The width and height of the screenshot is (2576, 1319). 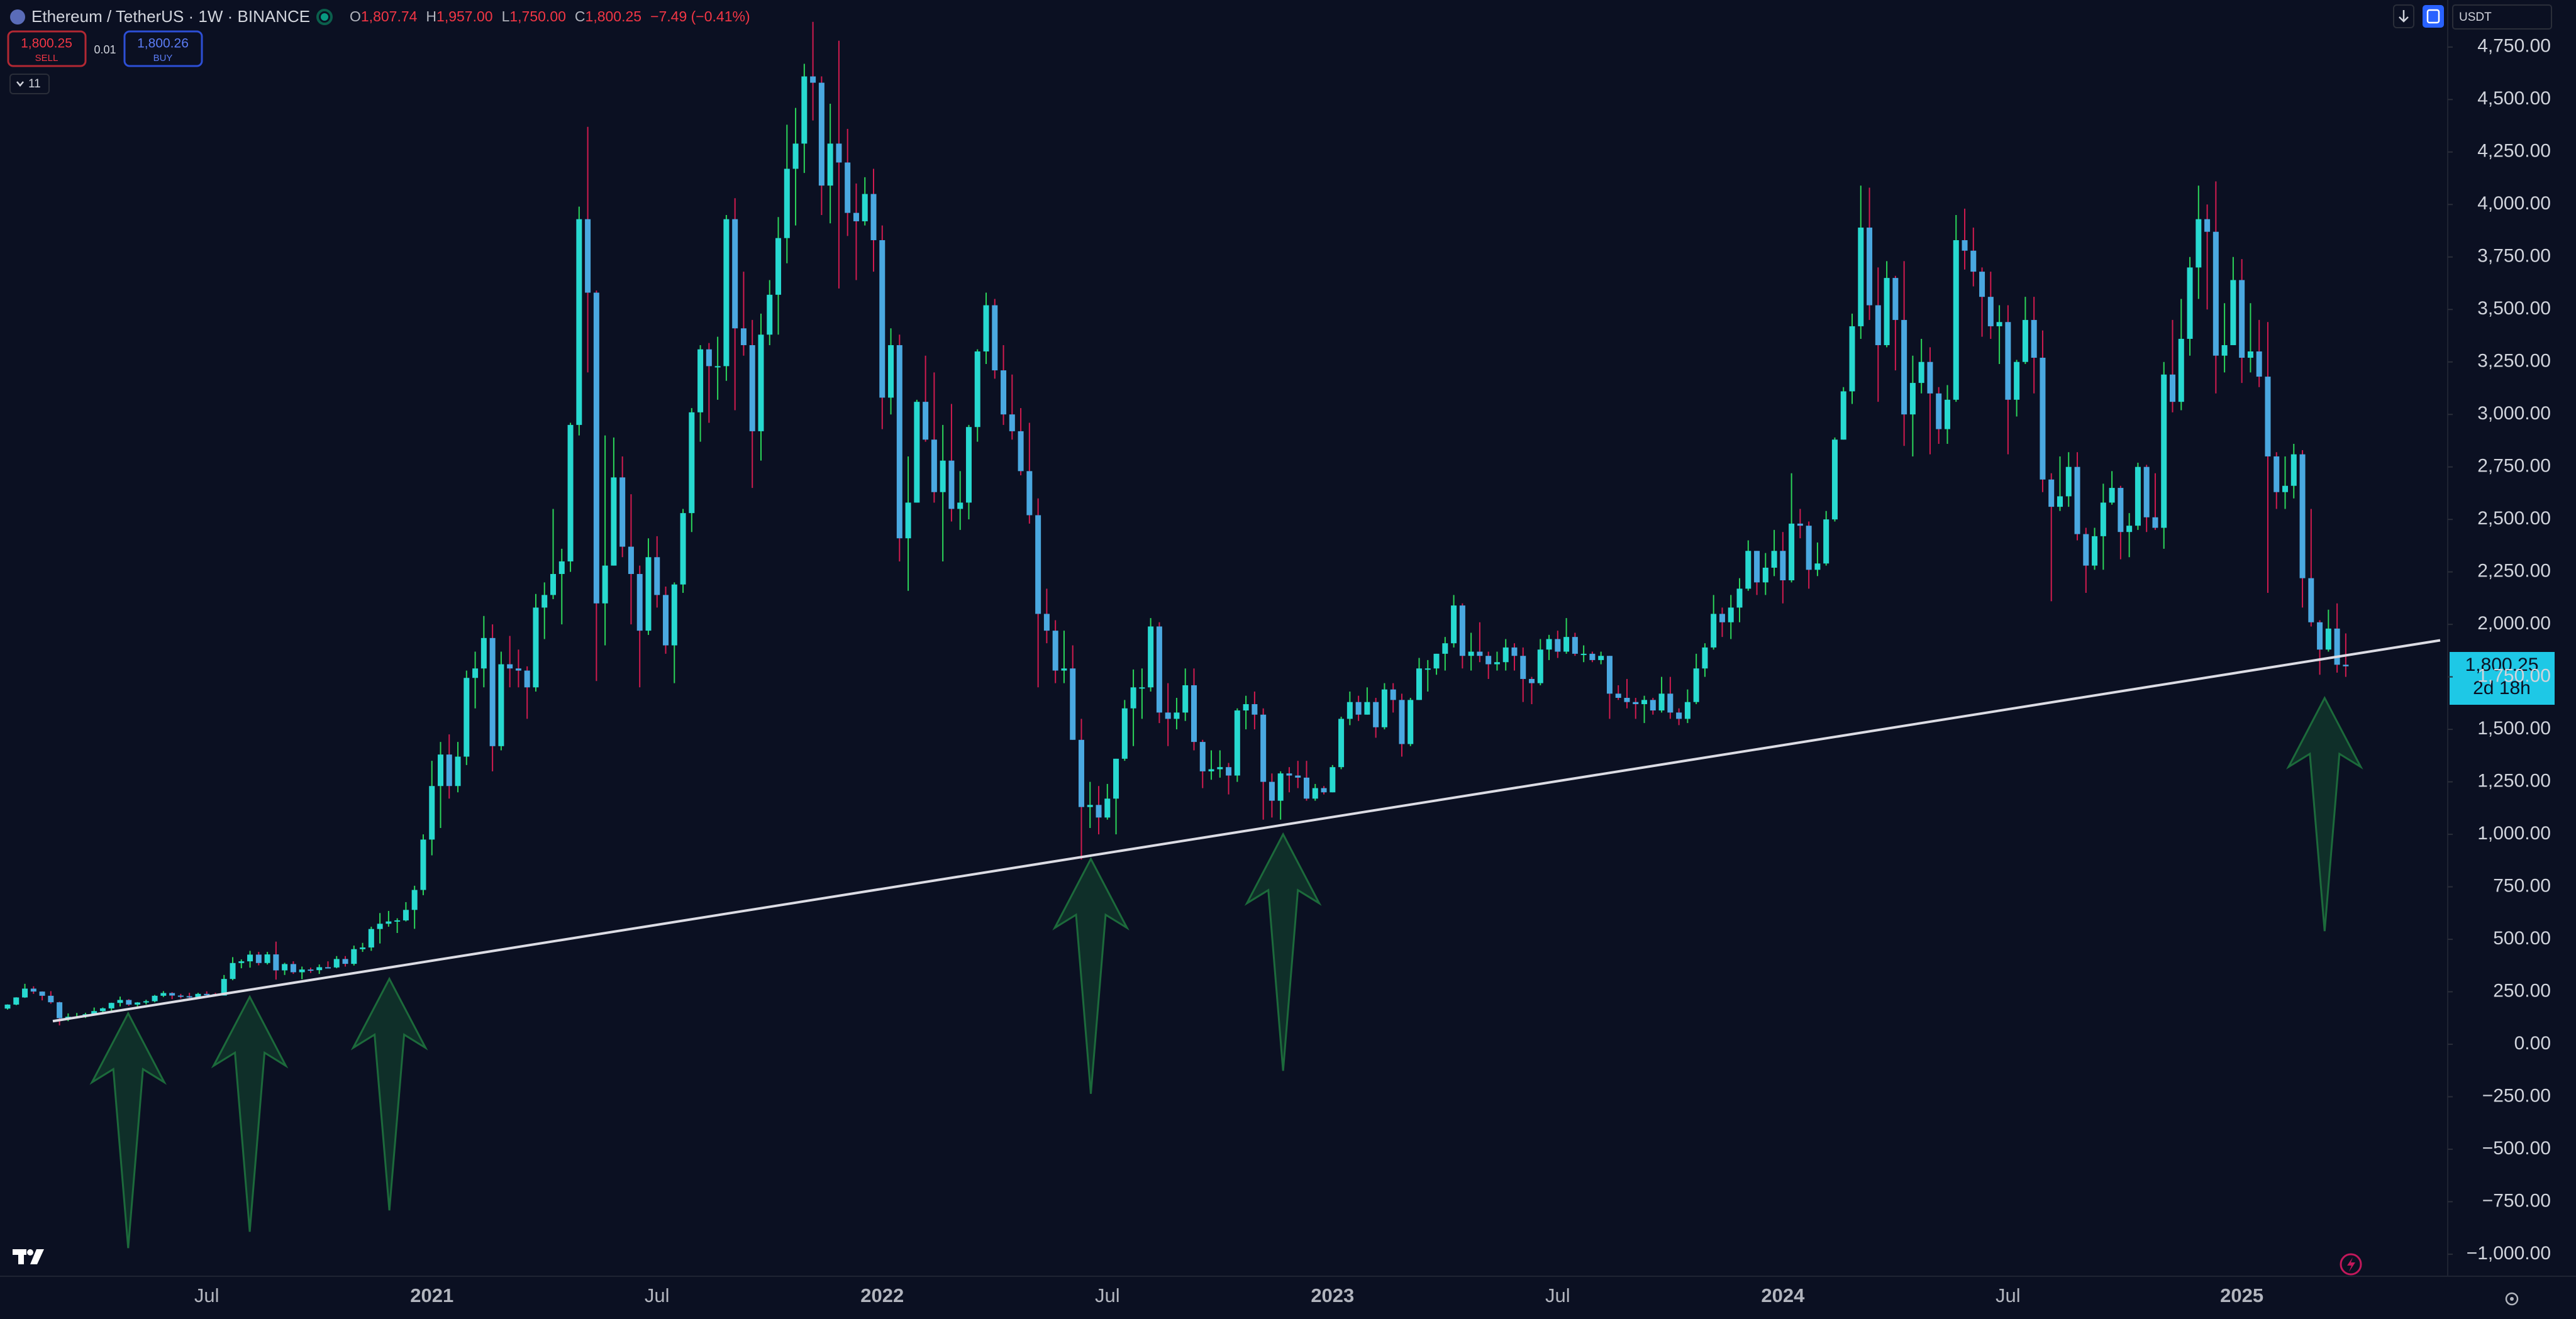 What do you see at coordinates (2433, 16) in the screenshot?
I see `screenshot-button` at bounding box center [2433, 16].